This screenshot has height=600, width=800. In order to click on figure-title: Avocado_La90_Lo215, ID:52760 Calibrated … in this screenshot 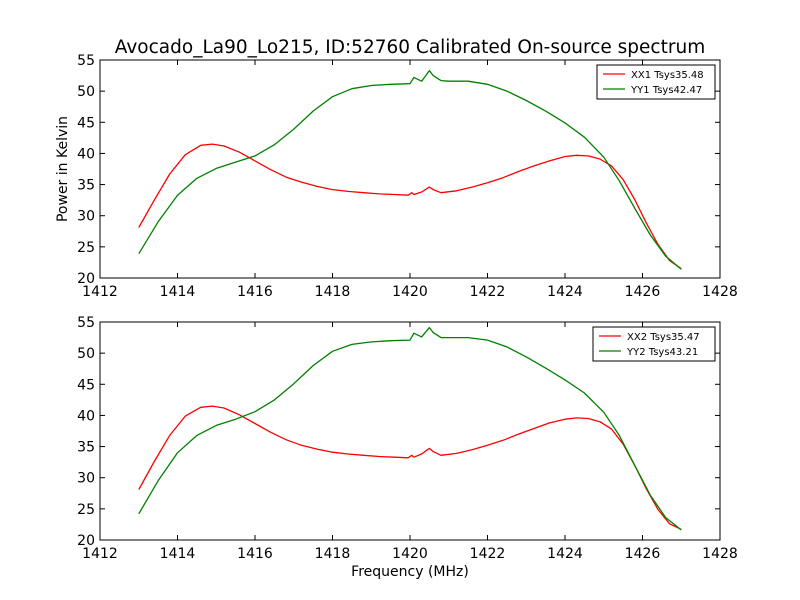, I will do `click(410, 47)`.